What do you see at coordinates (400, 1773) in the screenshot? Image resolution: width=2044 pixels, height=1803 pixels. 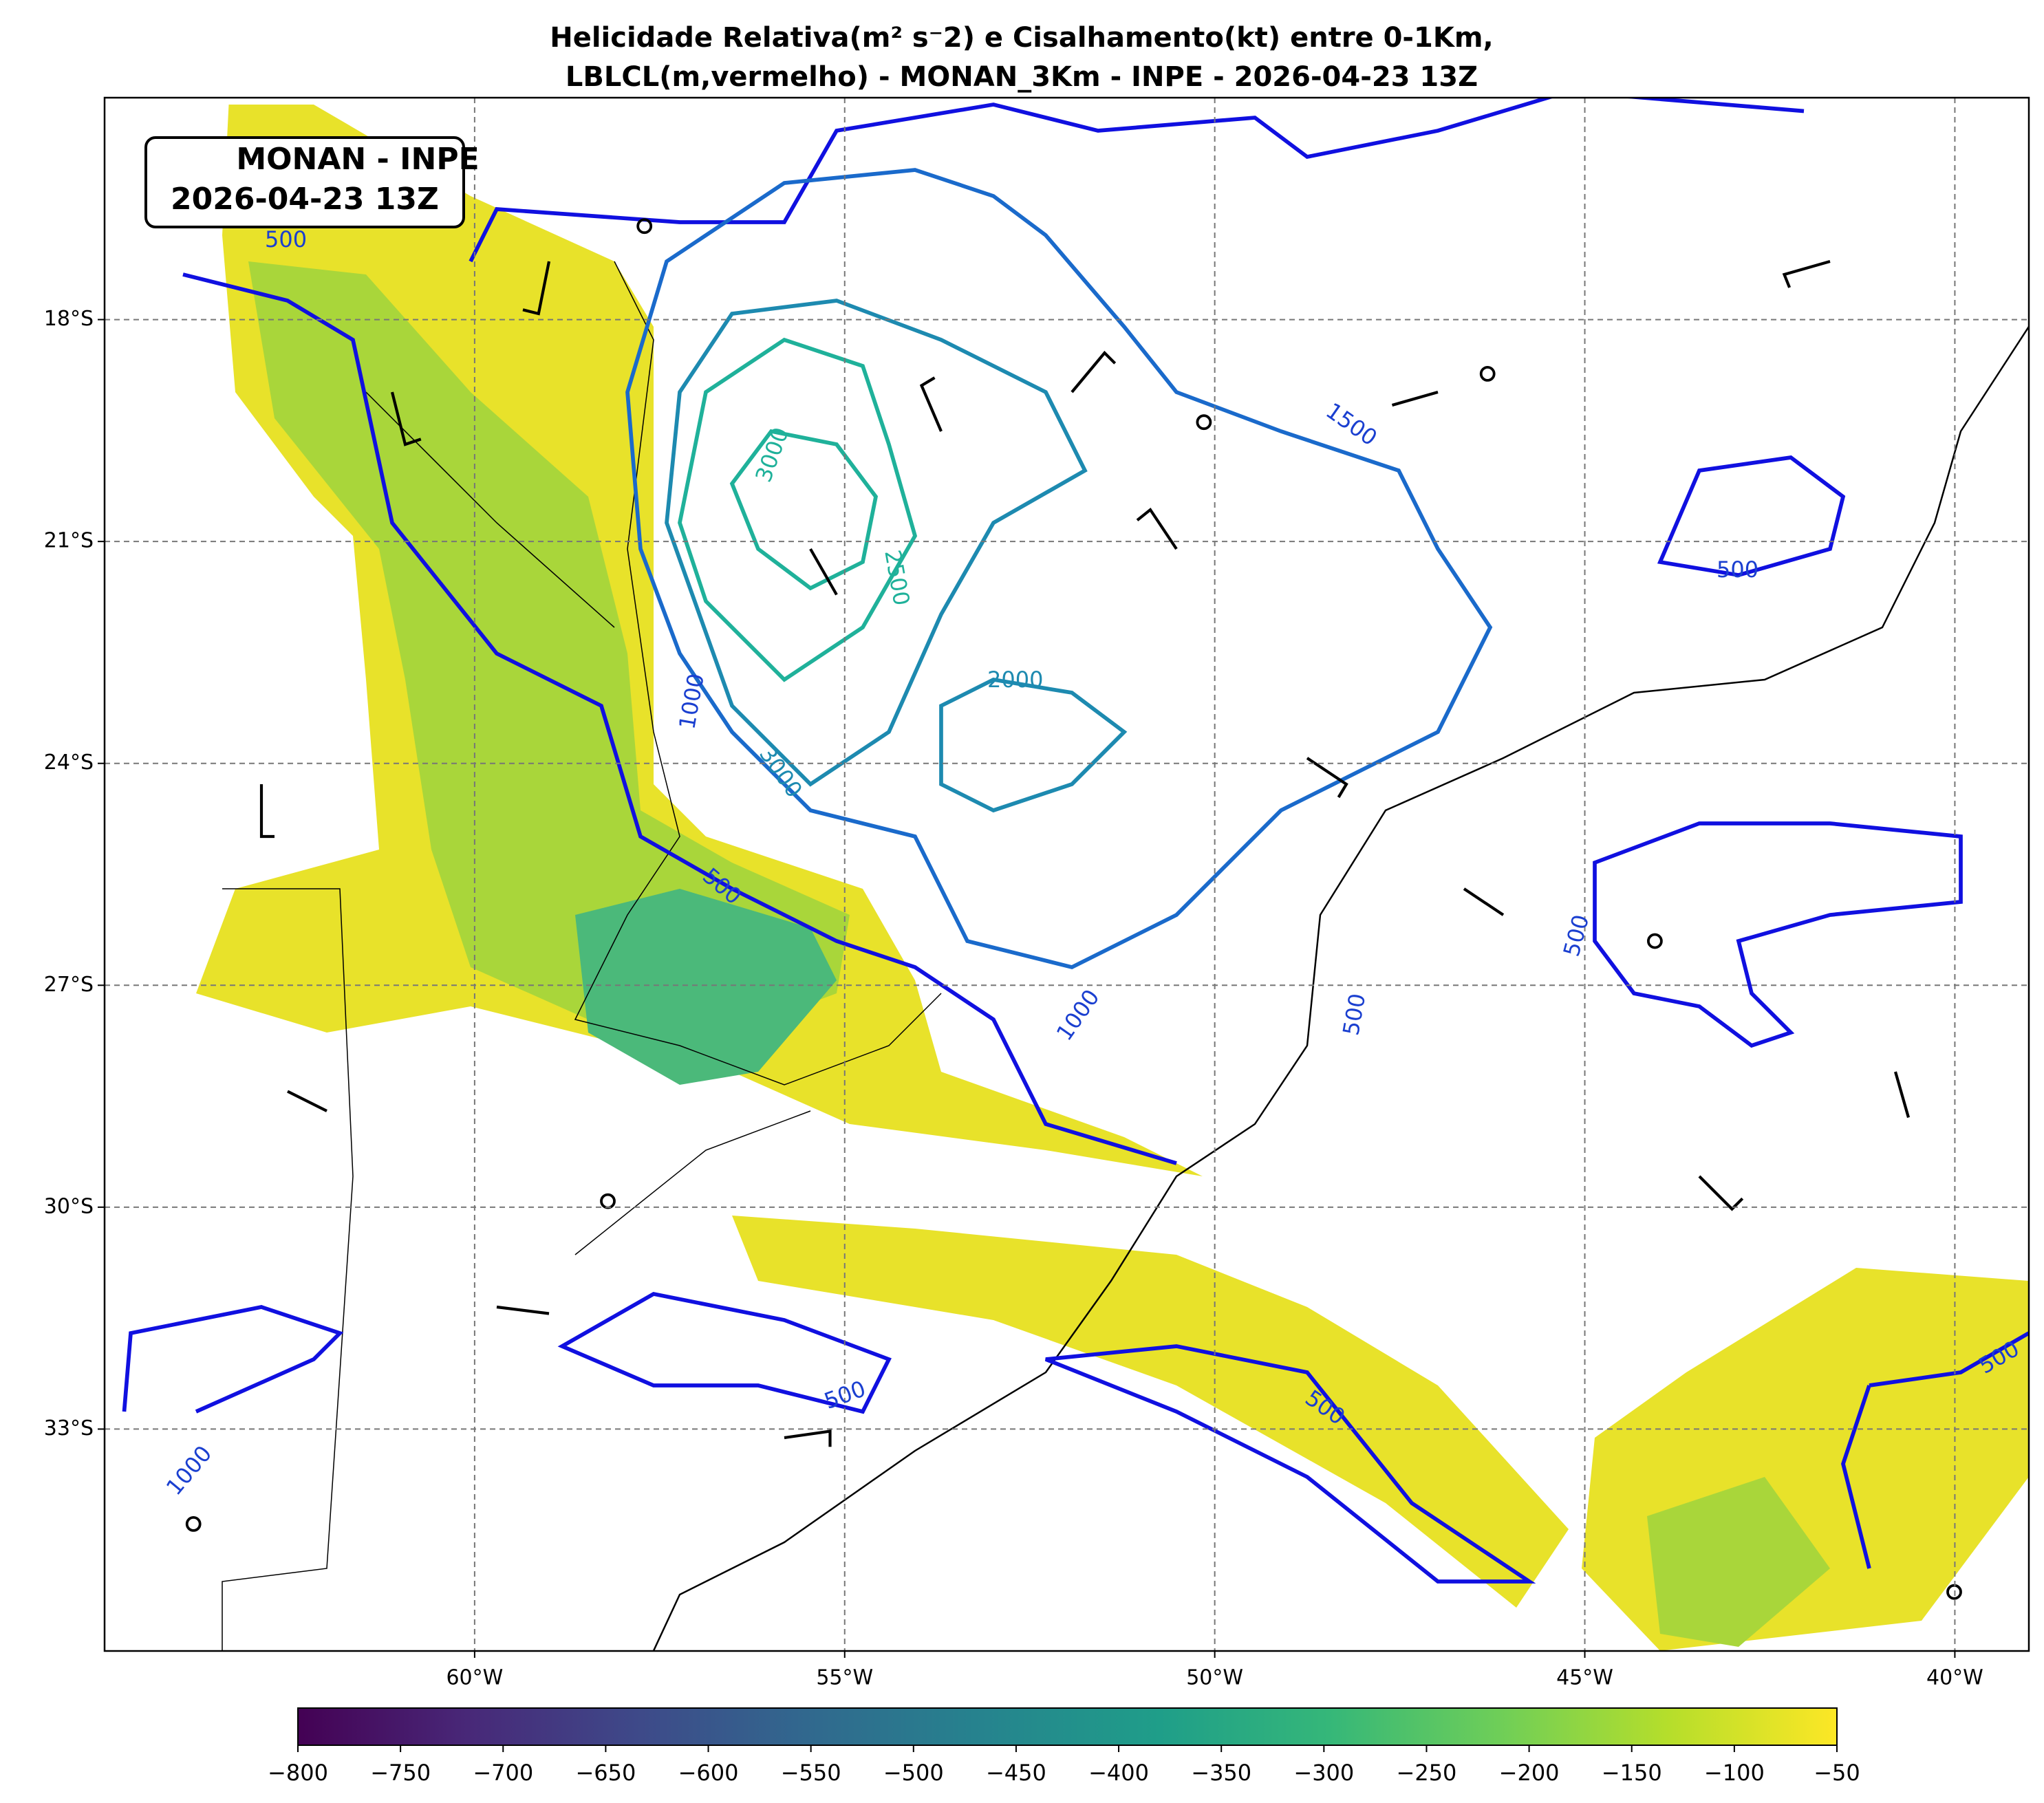 I see `colorbar-tick-label: −750` at bounding box center [400, 1773].